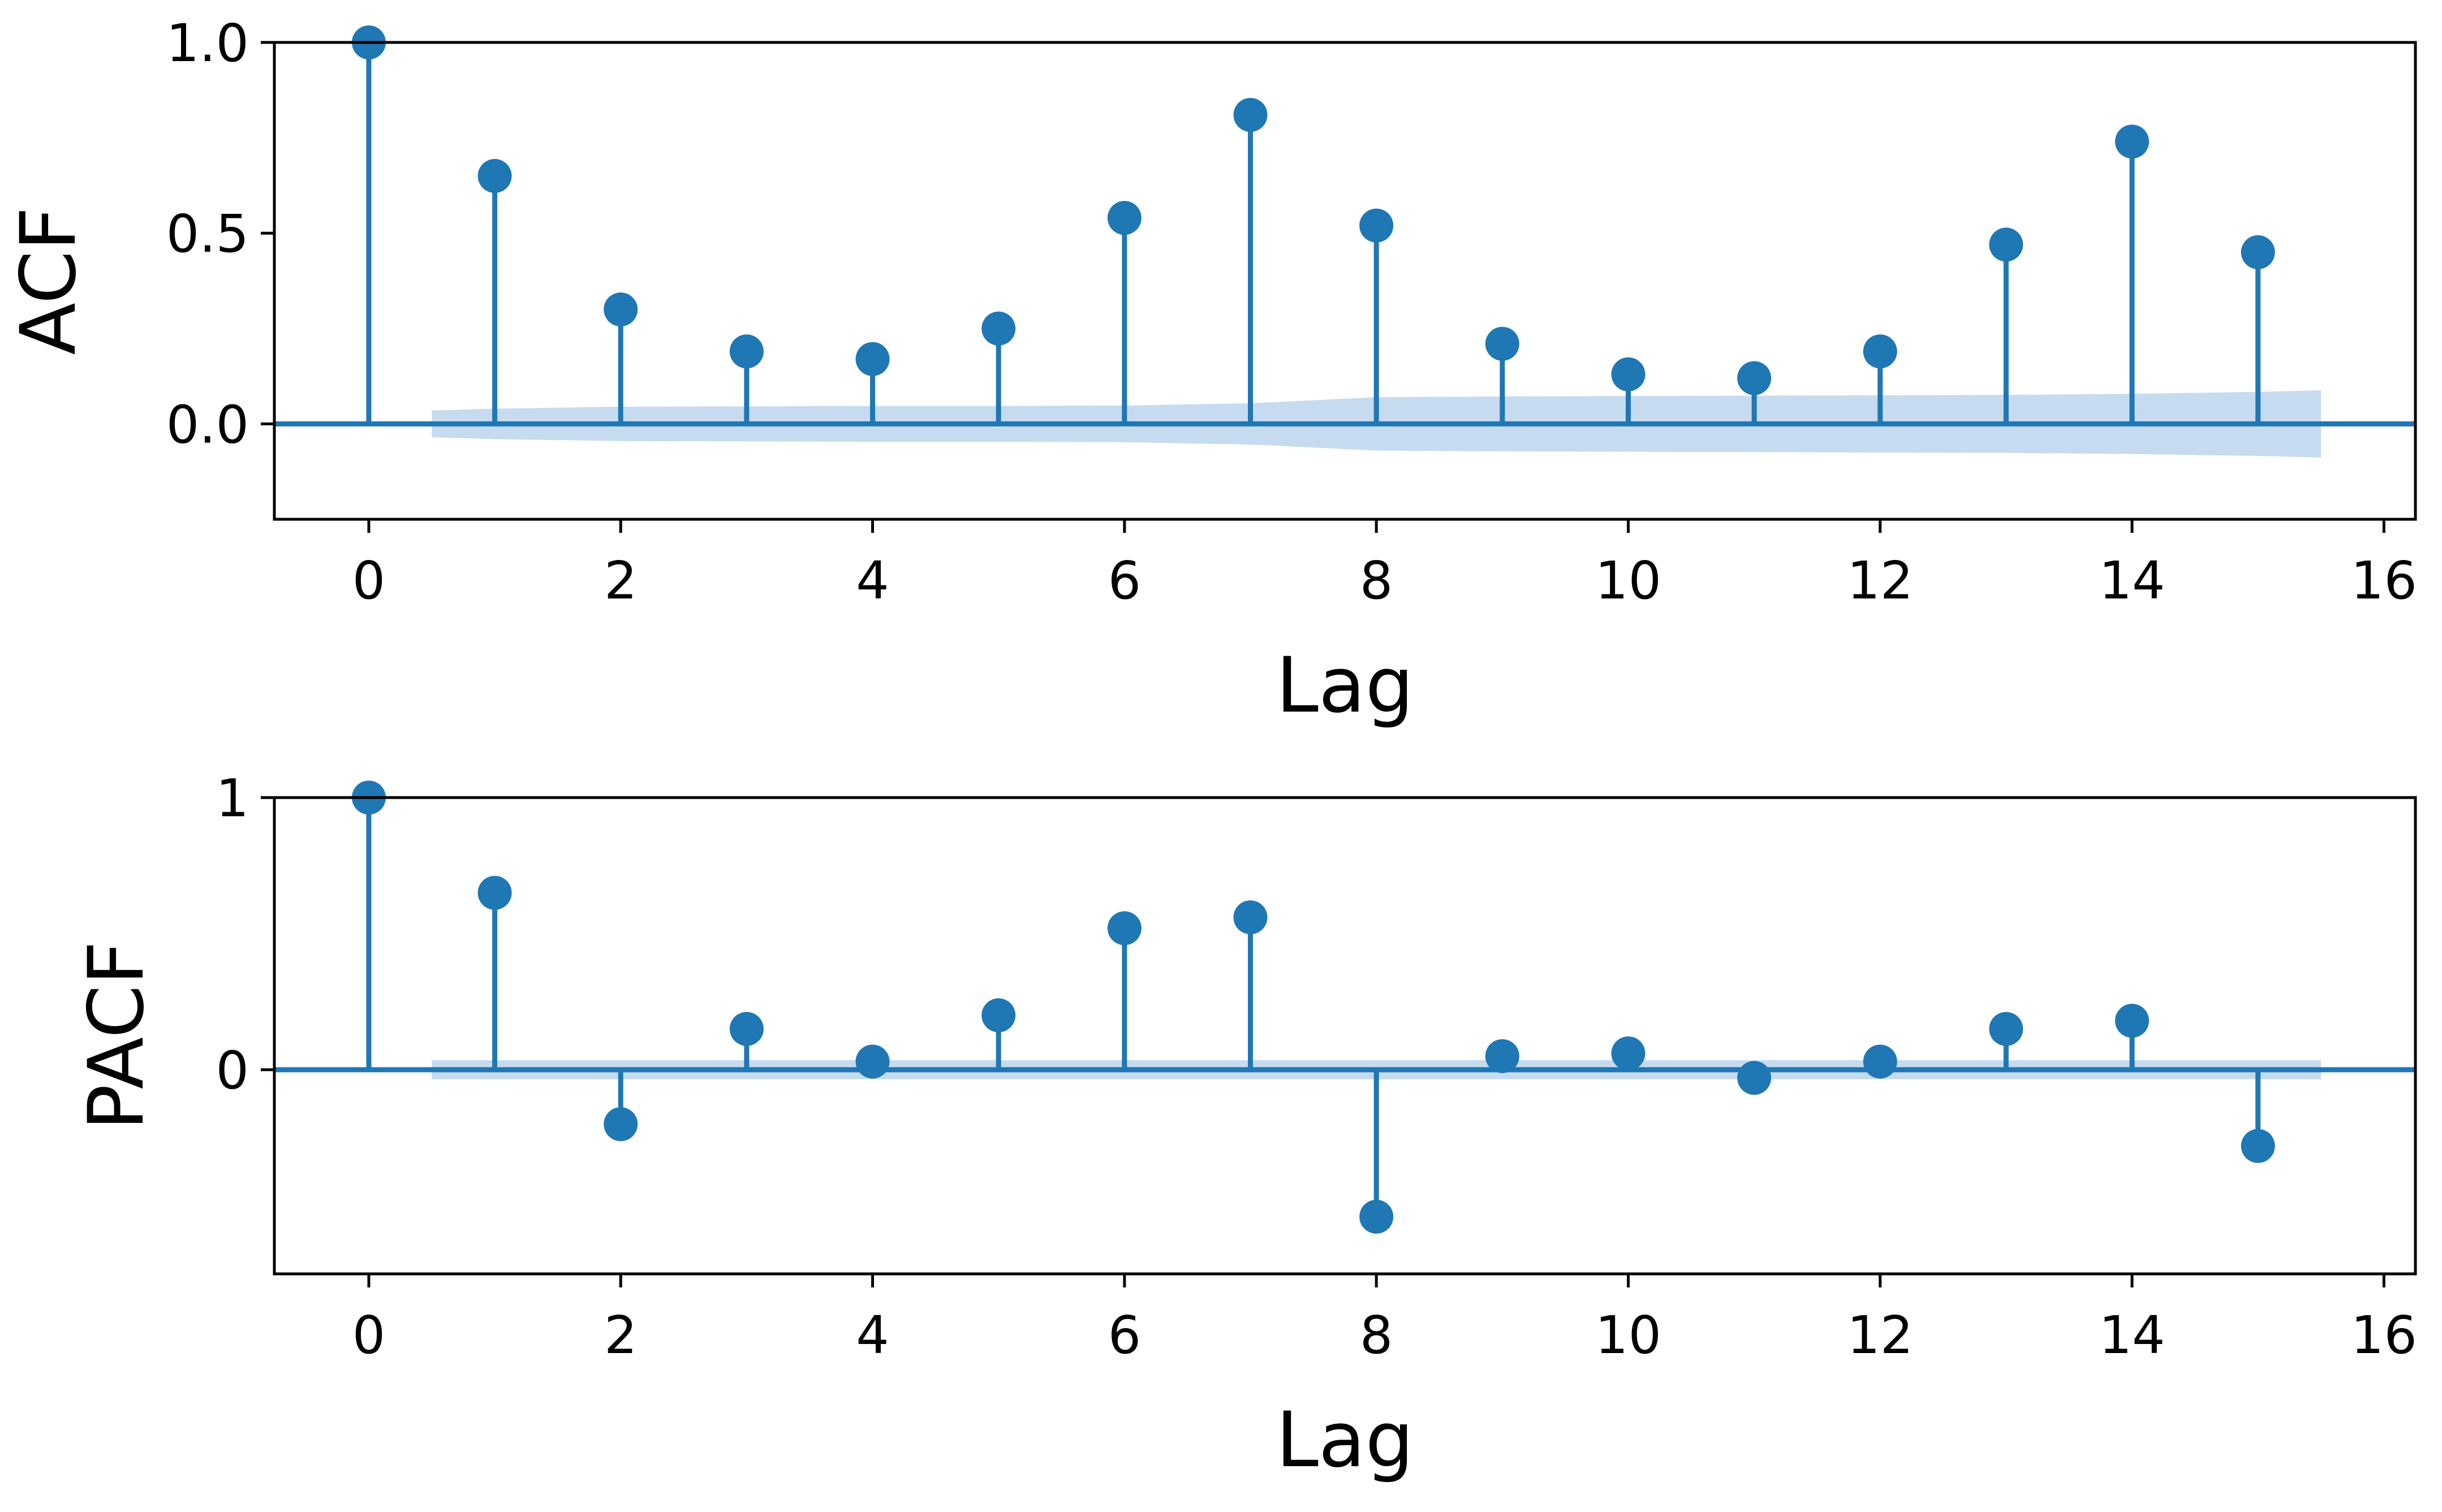 This screenshot has height=1512, width=2442. I want to click on acf-x-tick-label-12: 12, so click(1880, 580).